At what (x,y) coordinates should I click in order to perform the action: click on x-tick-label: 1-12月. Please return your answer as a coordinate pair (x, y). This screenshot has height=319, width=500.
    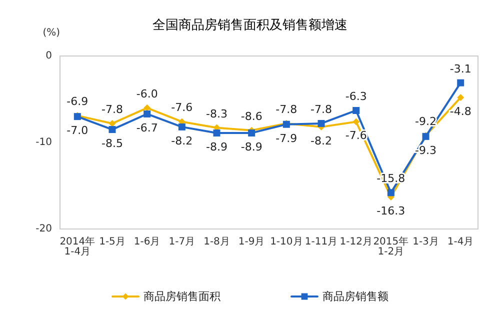
    Looking at the image, I should click on (356, 242).